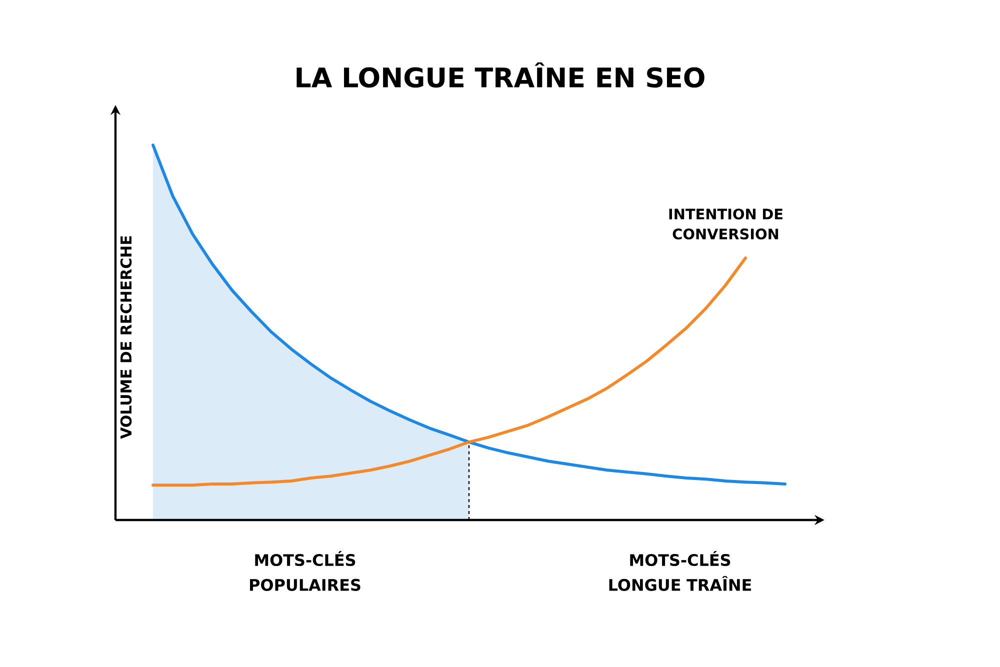 This screenshot has width=1000, height=667. I want to click on chart-title: LA LONGUE TRAÎNE EN SEO, so click(500, 75).